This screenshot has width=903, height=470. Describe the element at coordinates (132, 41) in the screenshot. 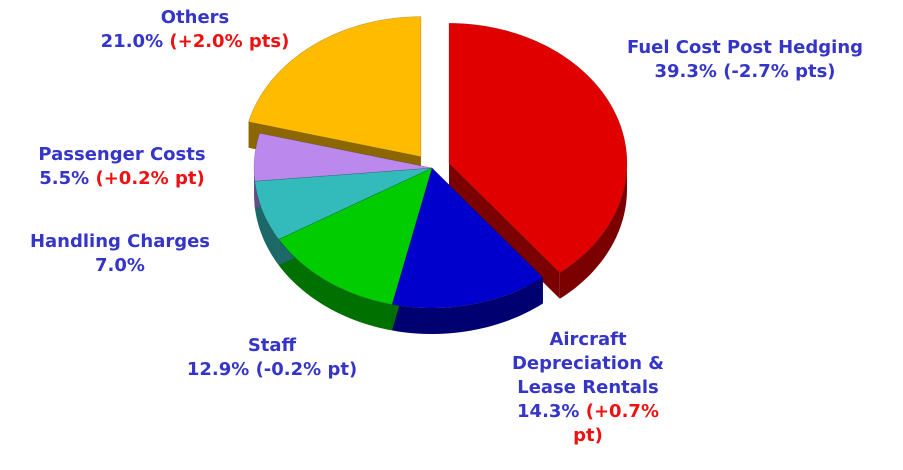

I see `value-label: 21.0%` at that location.